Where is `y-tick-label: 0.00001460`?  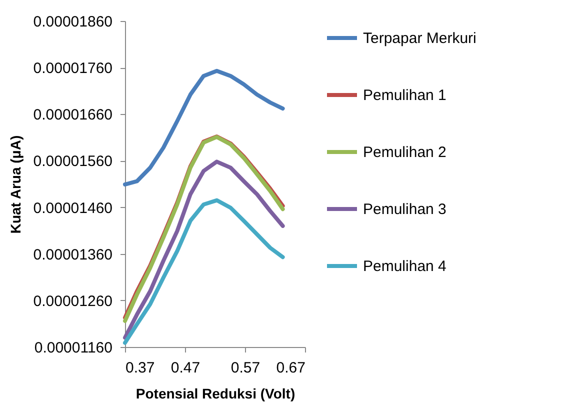
y-tick-label: 0.00001460 is located at coordinates (72, 208).